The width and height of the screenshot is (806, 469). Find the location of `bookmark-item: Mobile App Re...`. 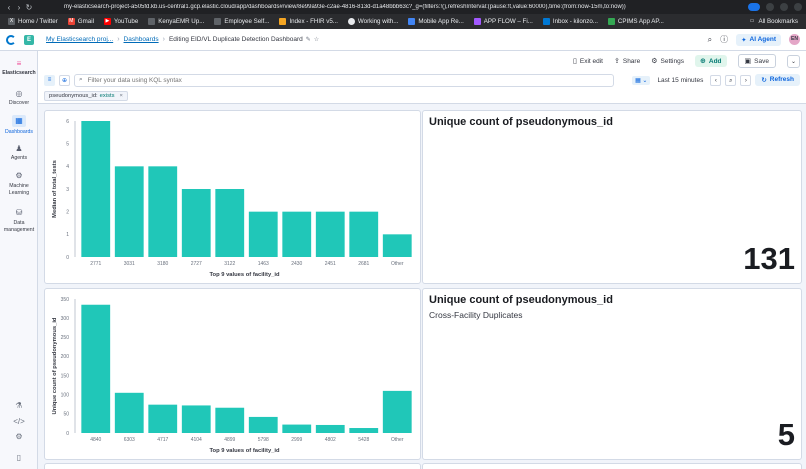

bookmark-item: Mobile App Re... is located at coordinates (435, 22).